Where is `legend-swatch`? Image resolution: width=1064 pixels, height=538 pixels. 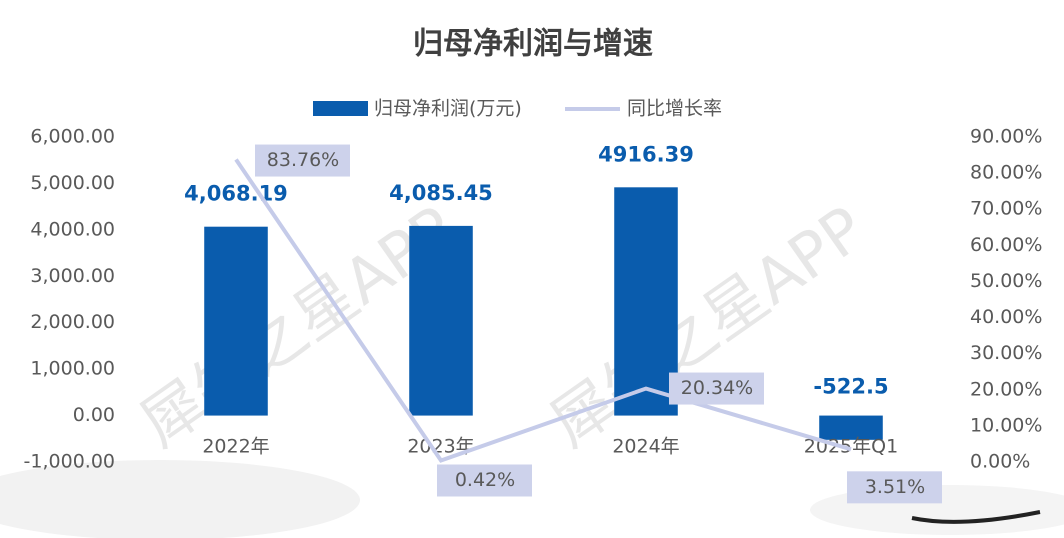
legend-swatch is located at coordinates (340, 108).